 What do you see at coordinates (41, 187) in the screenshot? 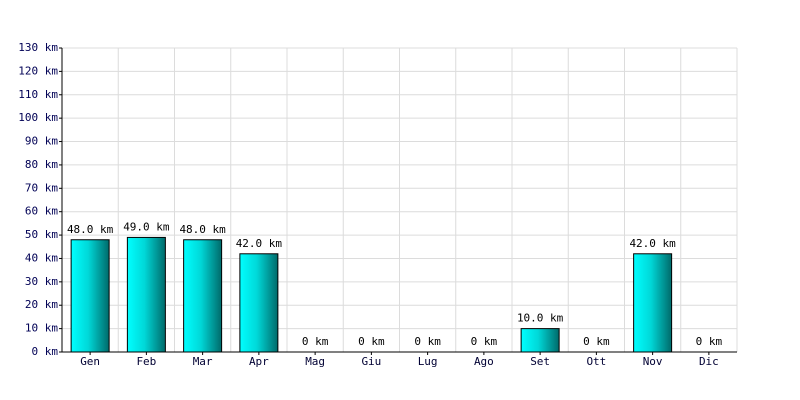
I see `y-tick-label: 70 km` at bounding box center [41, 187].